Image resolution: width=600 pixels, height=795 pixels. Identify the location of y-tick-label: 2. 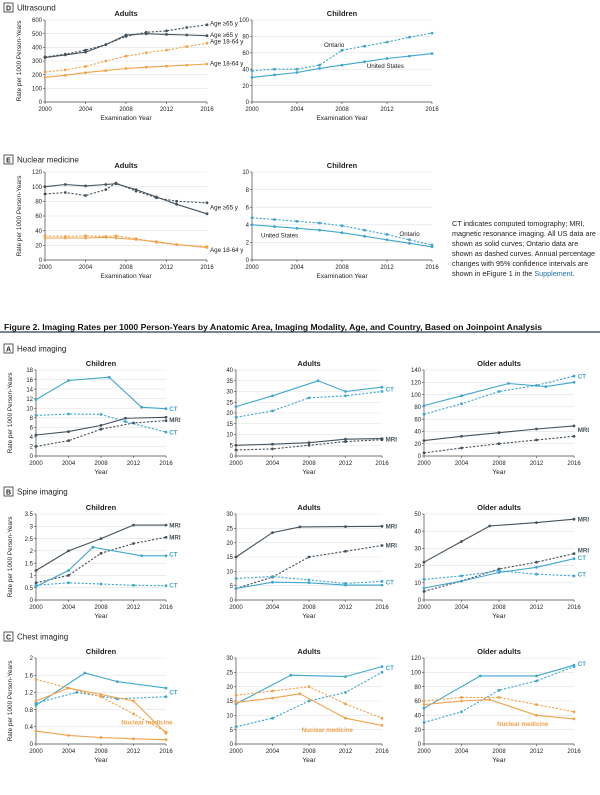
(32, 552).